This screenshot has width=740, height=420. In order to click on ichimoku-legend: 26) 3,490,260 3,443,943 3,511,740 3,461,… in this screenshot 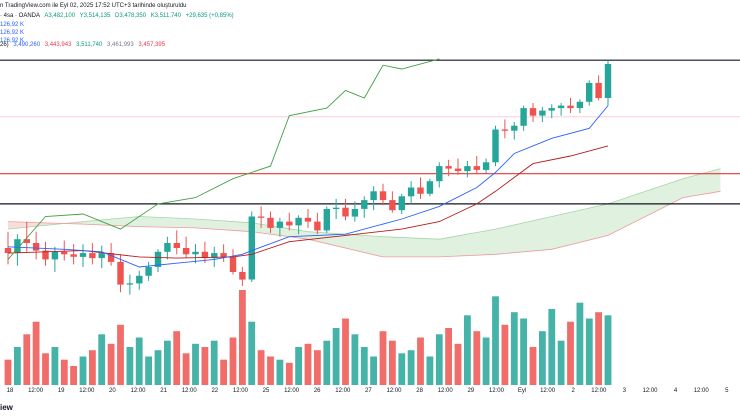, I will do `click(84, 45)`.